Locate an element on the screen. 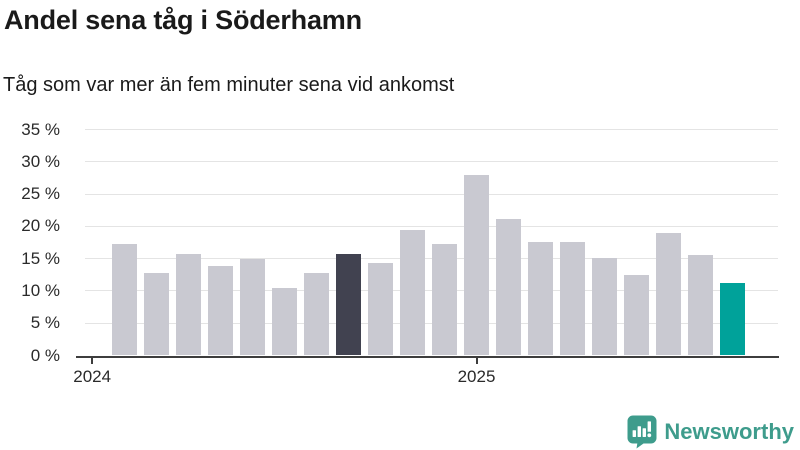 The width and height of the screenshot is (800, 450). chart-title: Andel sena tåg i Söderhamn is located at coordinates (183, 20).